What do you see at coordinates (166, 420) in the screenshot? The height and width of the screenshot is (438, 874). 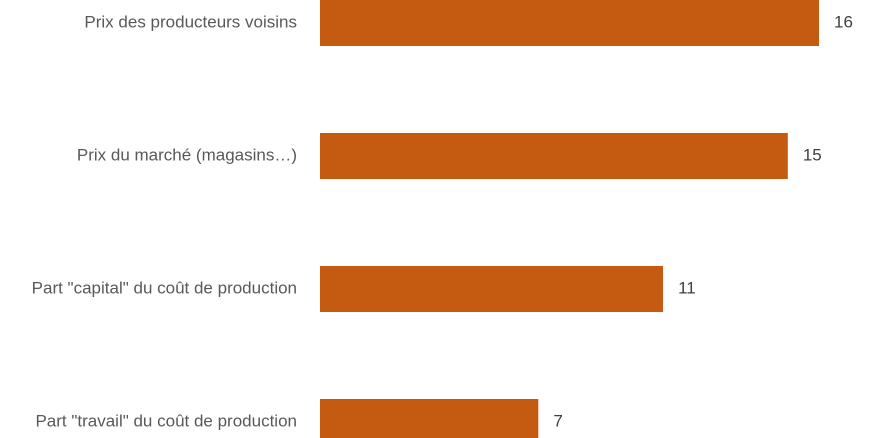 I see `category-label: Part "travail" du coût de production` at bounding box center [166, 420].